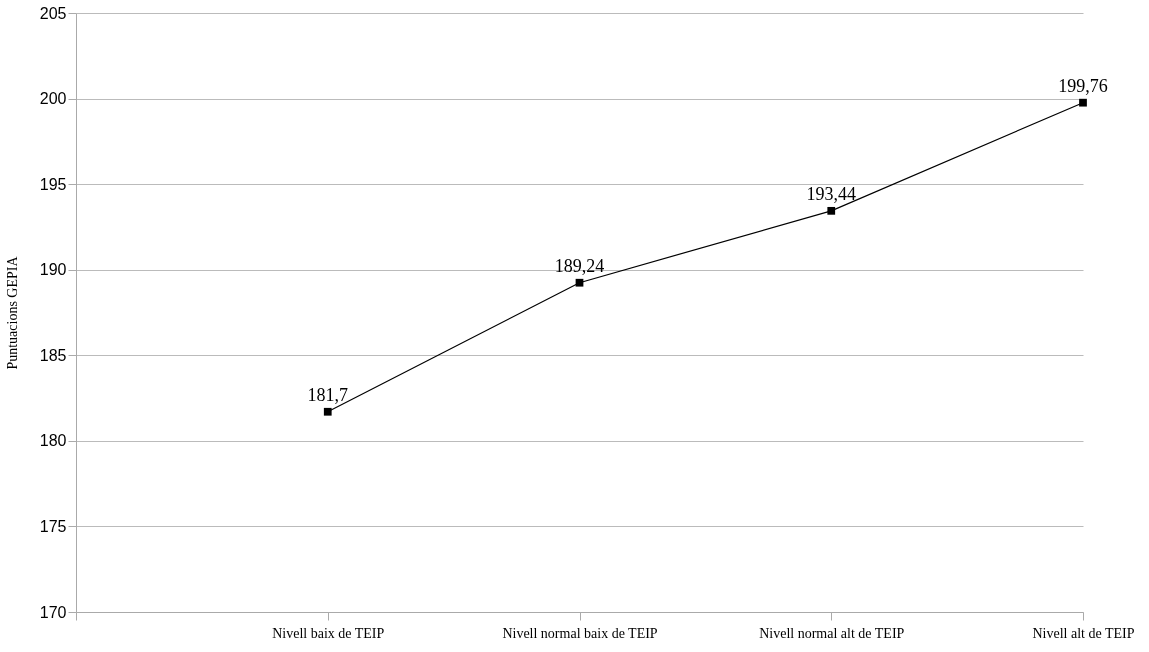 The height and width of the screenshot is (652, 1149). What do you see at coordinates (53, 99) in the screenshot?
I see `y-tick-label: 200` at bounding box center [53, 99].